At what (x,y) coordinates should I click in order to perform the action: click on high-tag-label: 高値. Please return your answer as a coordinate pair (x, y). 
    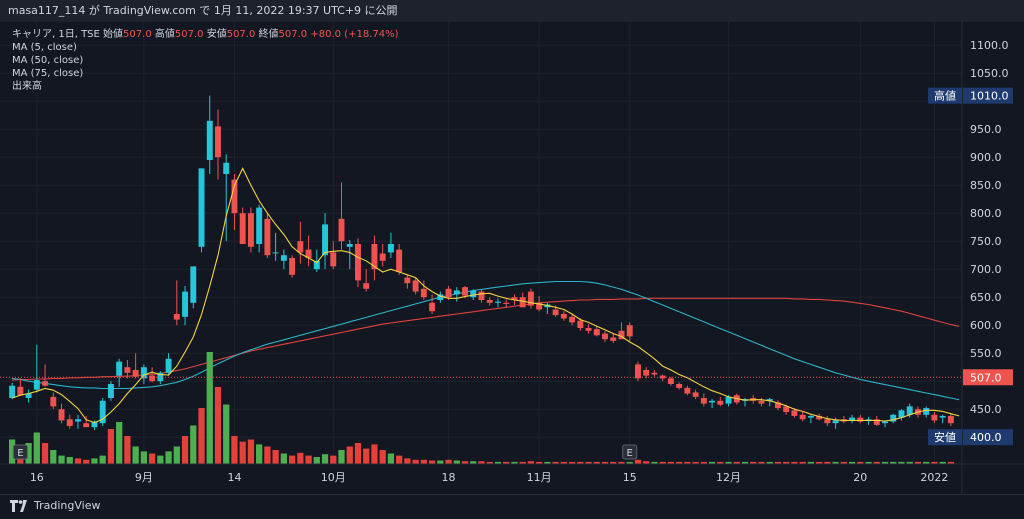
    Looking at the image, I should click on (945, 96).